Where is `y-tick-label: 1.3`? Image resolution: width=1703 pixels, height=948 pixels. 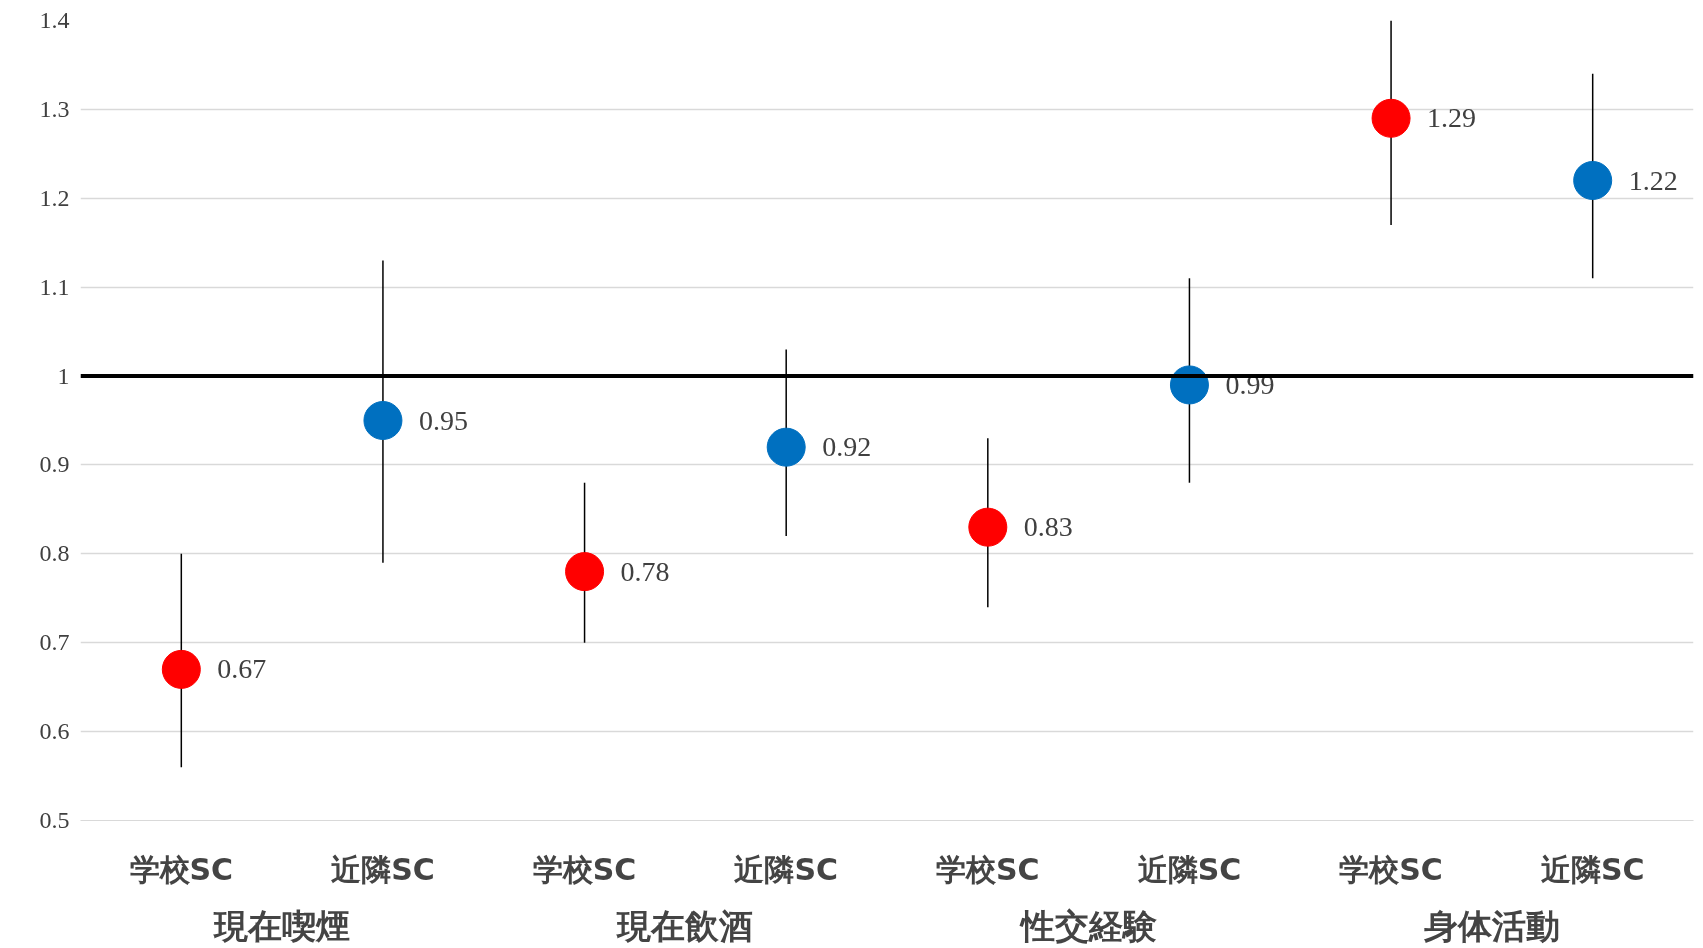 y-tick-label: 1.3 is located at coordinates (54, 108).